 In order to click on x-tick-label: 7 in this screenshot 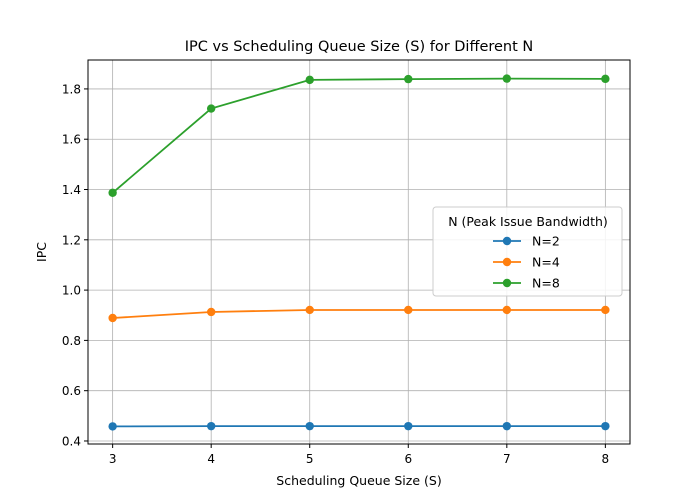, I will do `click(507, 459)`.